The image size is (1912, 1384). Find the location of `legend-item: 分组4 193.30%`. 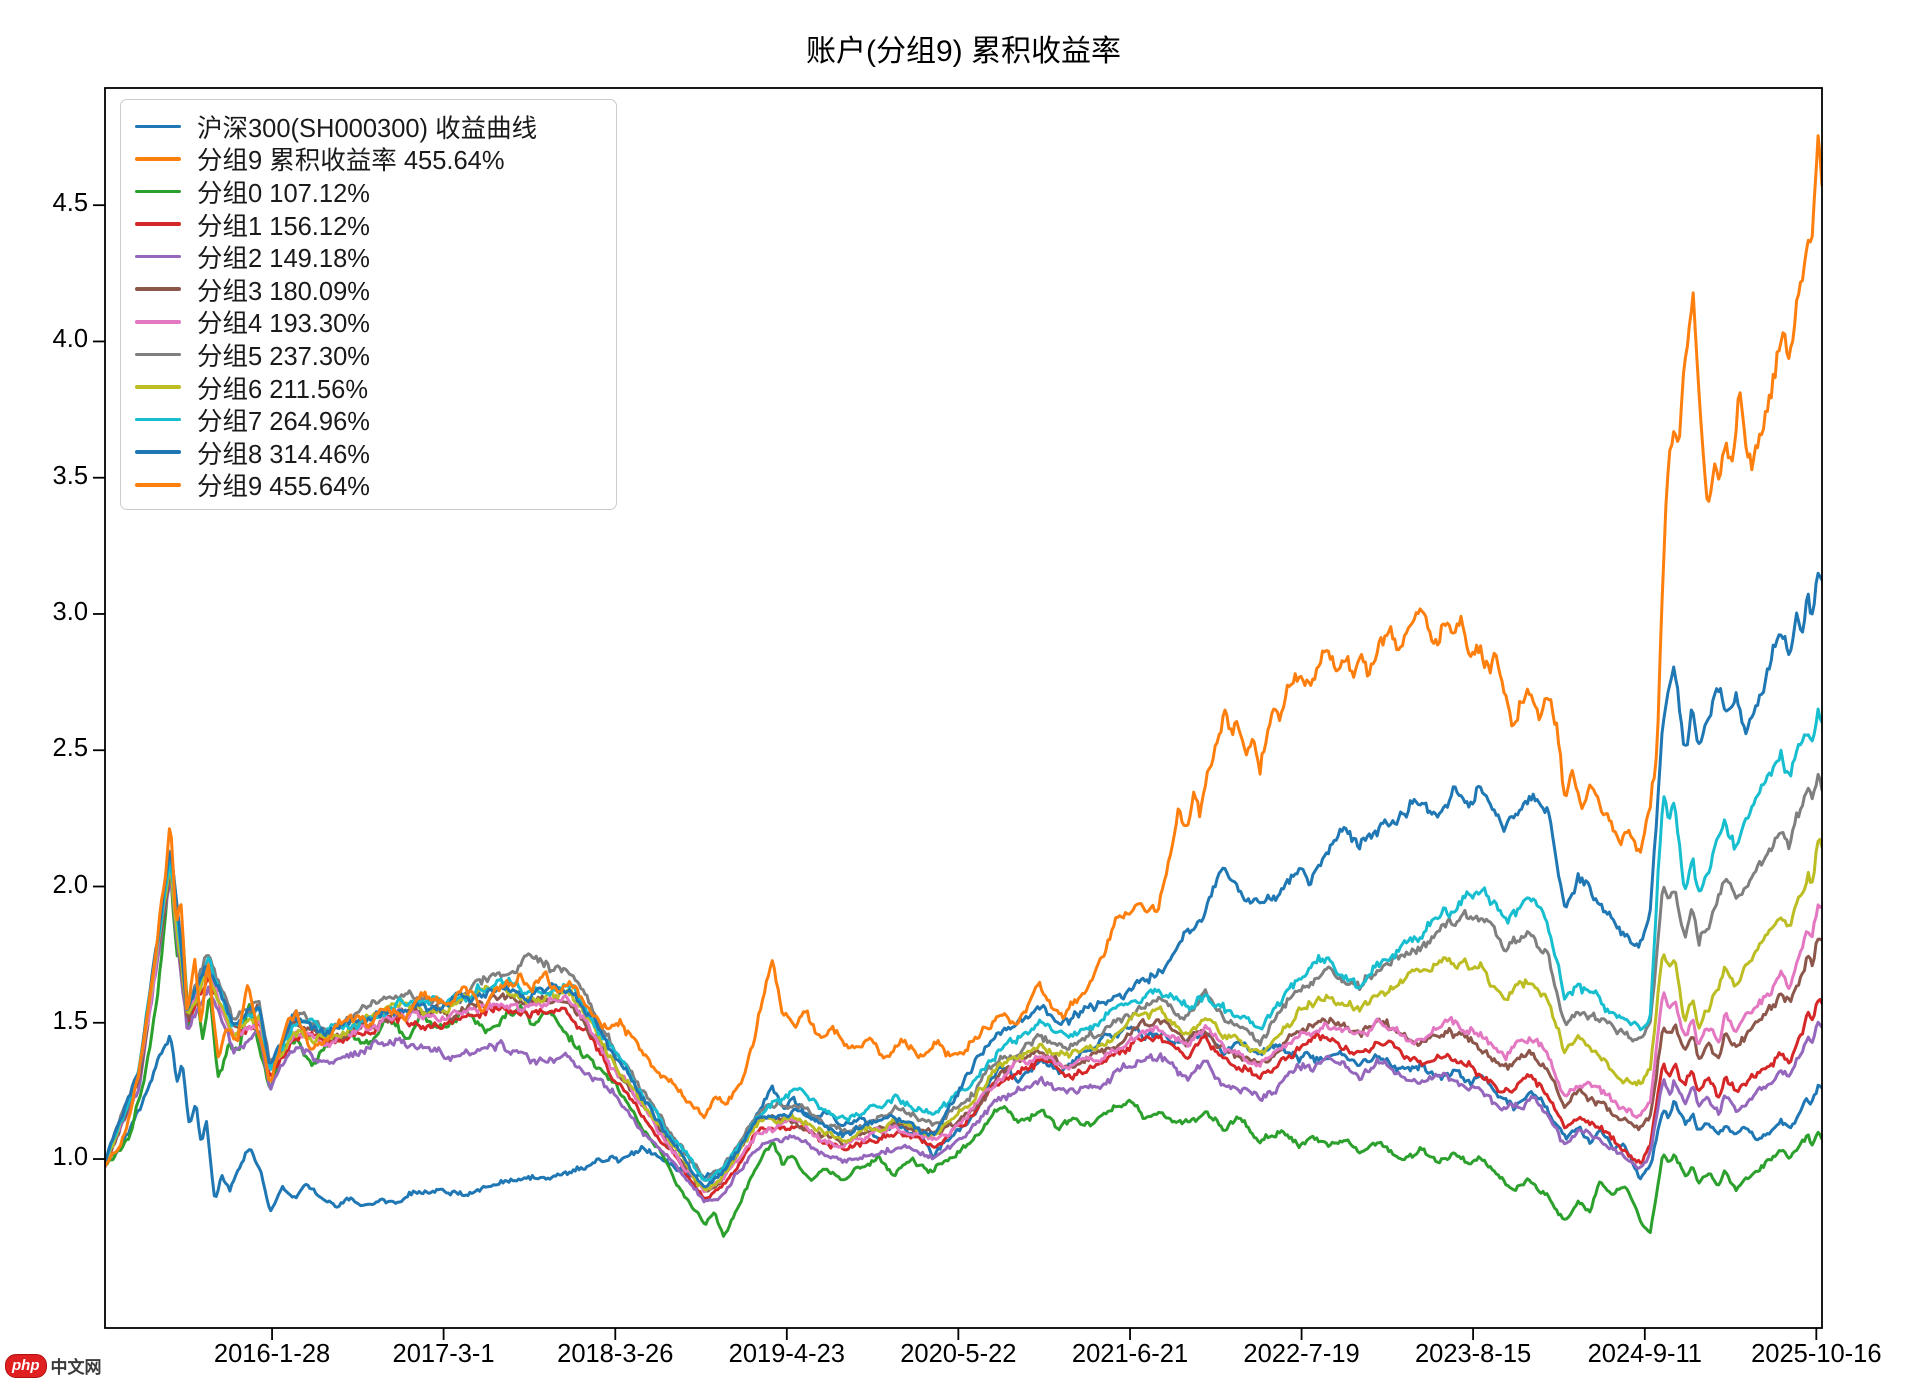

legend-item: 分组4 193.30% is located at coordinates (368, 322).